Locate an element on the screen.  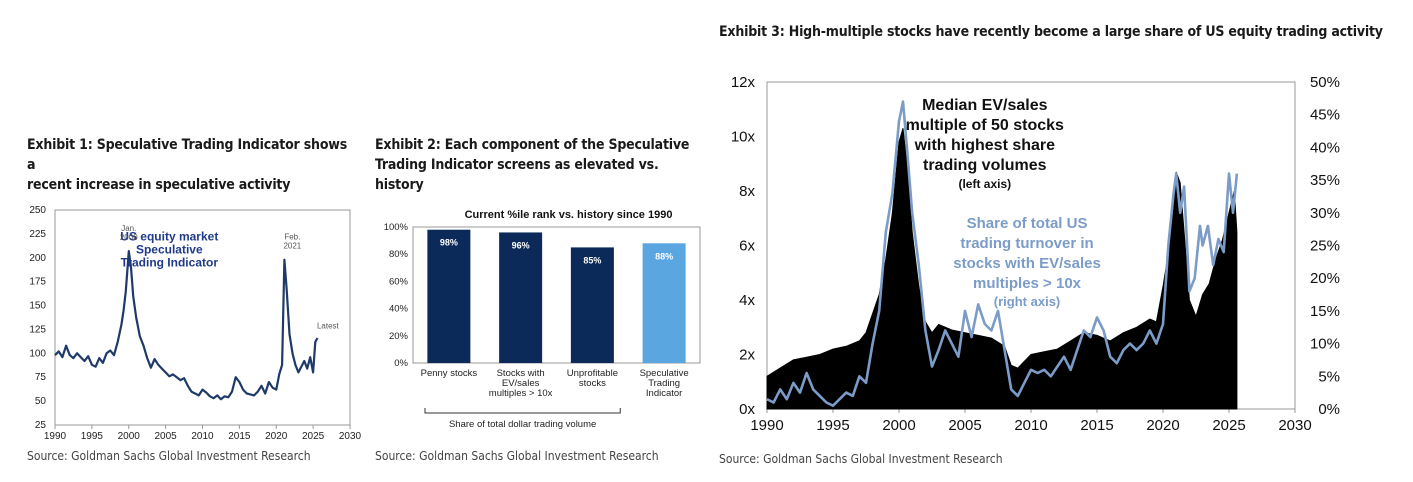
bar-value-label: 98% is located at coordinates (449, 243).